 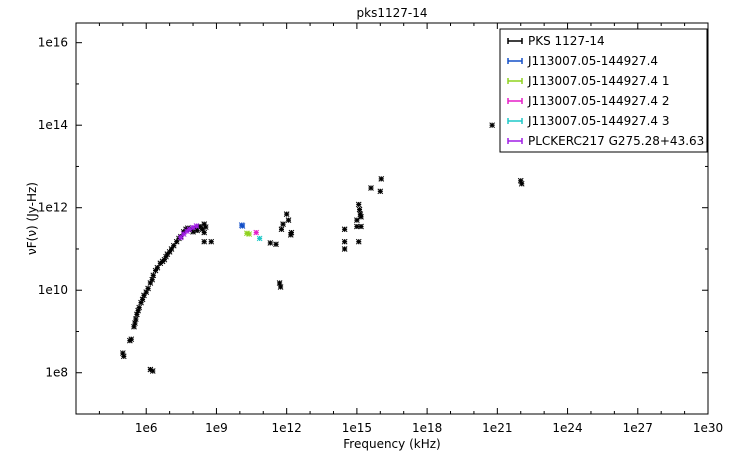 What do you see at coordinates (598, 121) in the screenshot?
I see `legend-label: J113007.05-144927.4 3` at bounding box center [598, 121].